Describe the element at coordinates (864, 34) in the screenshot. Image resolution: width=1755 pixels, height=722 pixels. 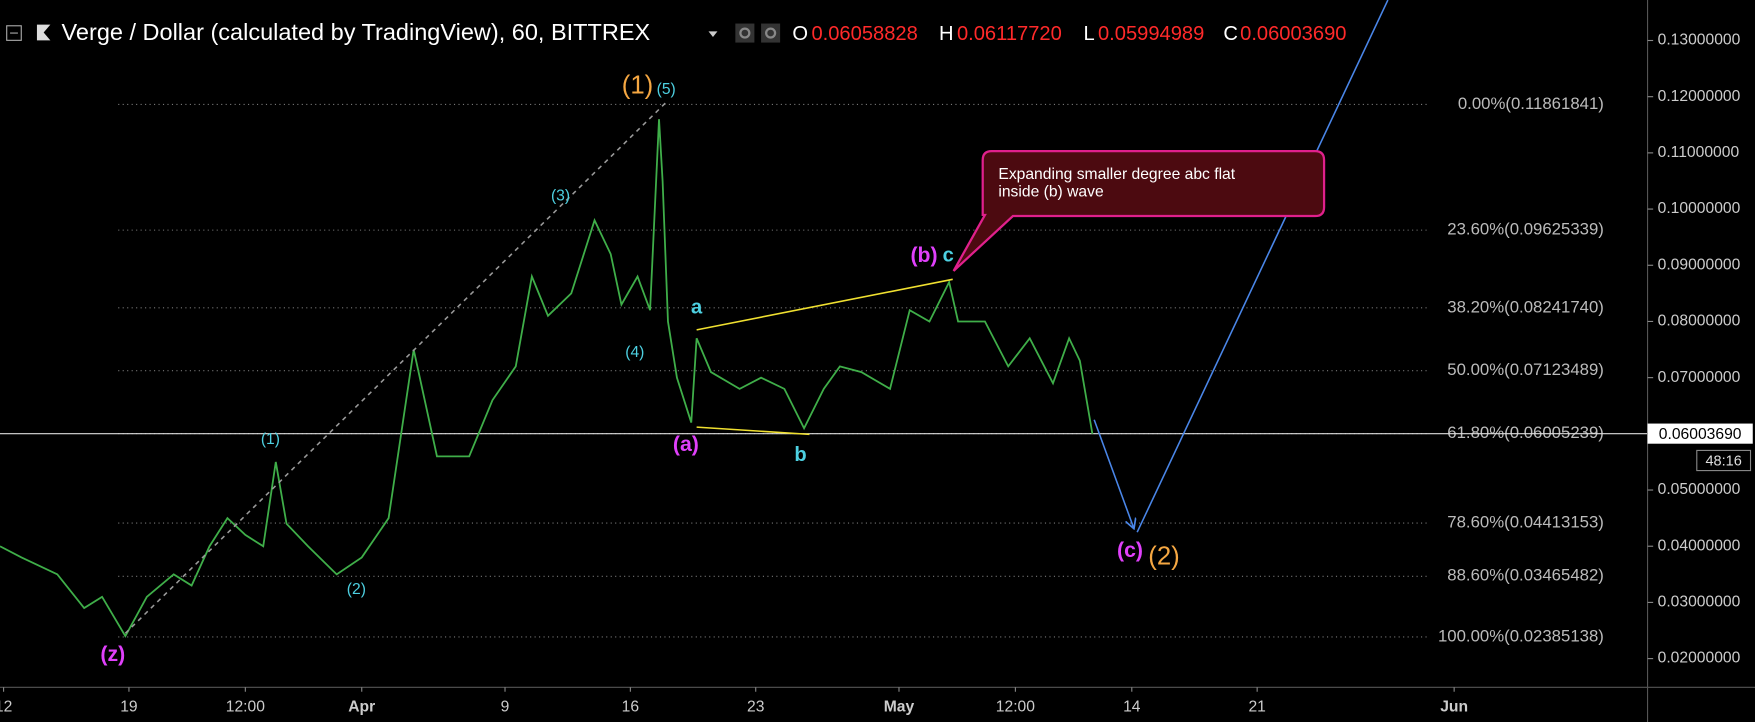
I see `ohlc-value: 0.06058828` at that location.